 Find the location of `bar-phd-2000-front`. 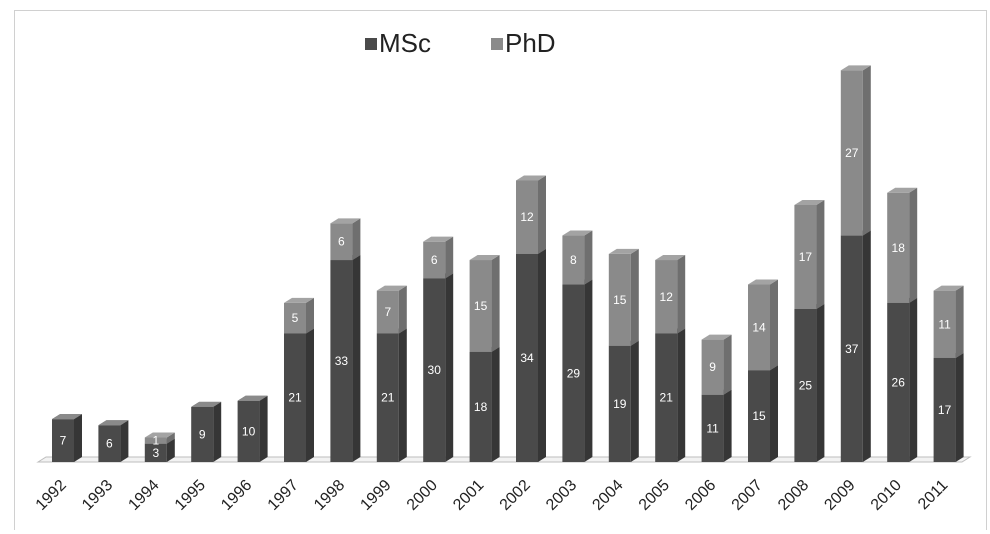

bar-phd-2000-front is located at coordinates (434, 260).